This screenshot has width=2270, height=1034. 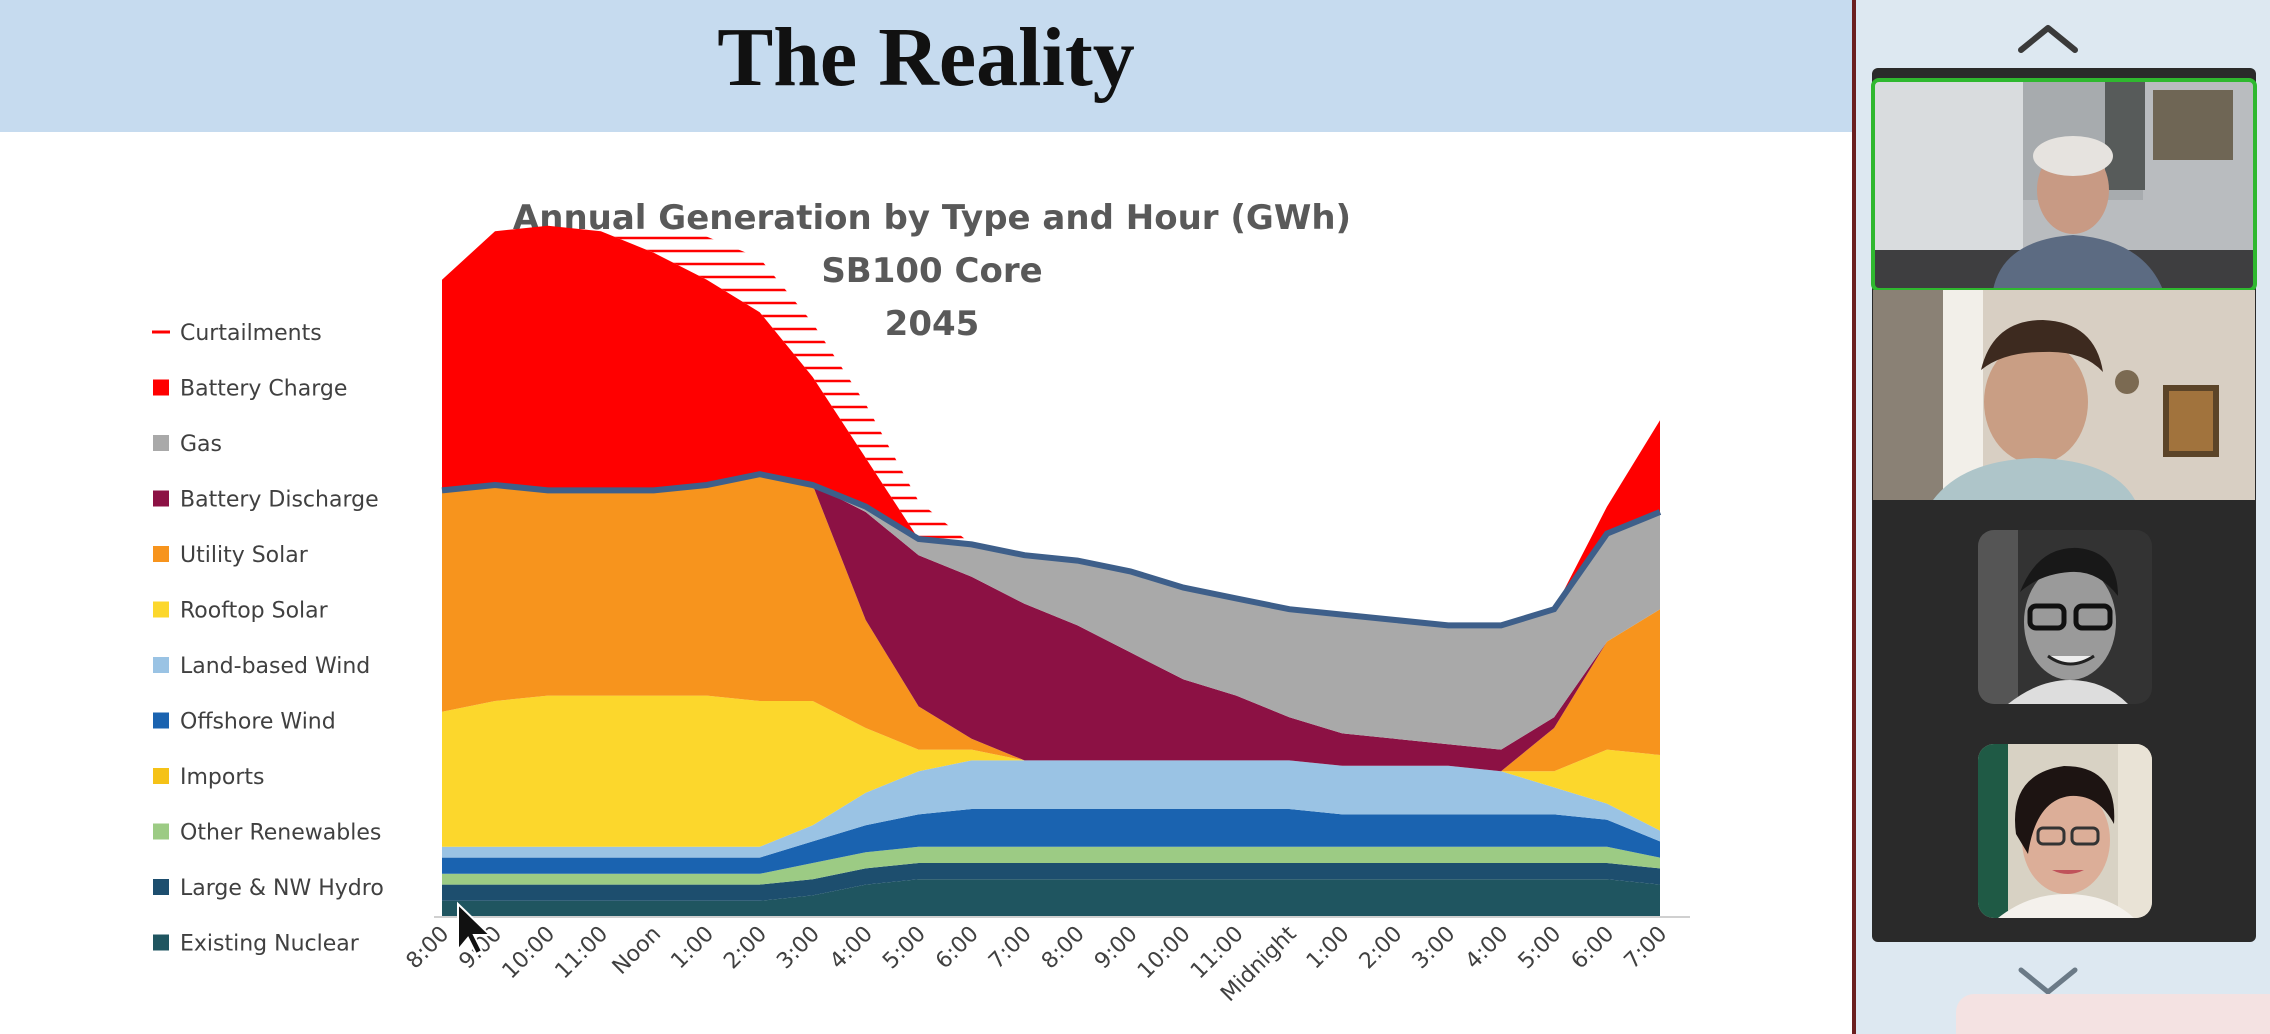 I want to click on chevron-up-icon, so click(x=2048, y=38).